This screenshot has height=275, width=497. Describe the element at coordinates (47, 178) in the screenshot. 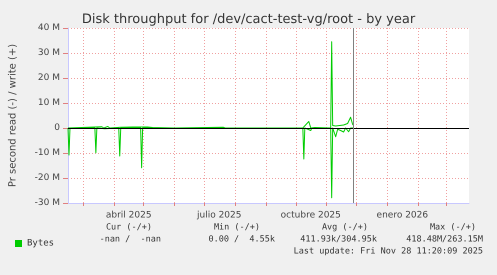

I see `y-tick-label: -20 M` at that location.